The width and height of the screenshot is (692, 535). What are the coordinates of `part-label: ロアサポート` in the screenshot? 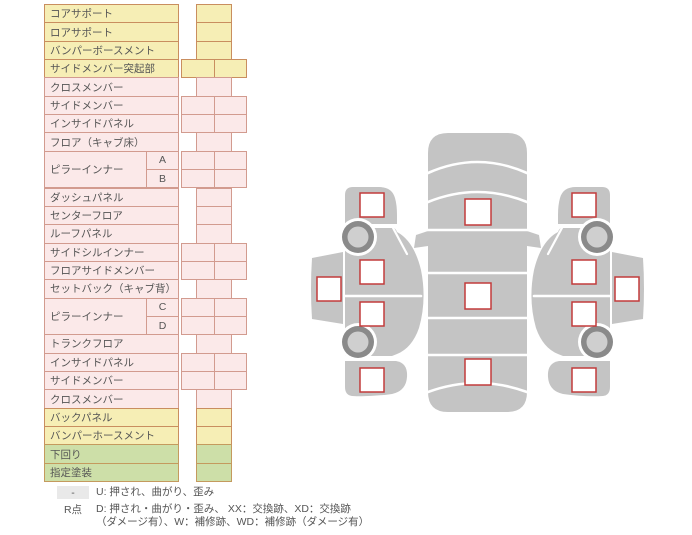 It's located at (111, 32).